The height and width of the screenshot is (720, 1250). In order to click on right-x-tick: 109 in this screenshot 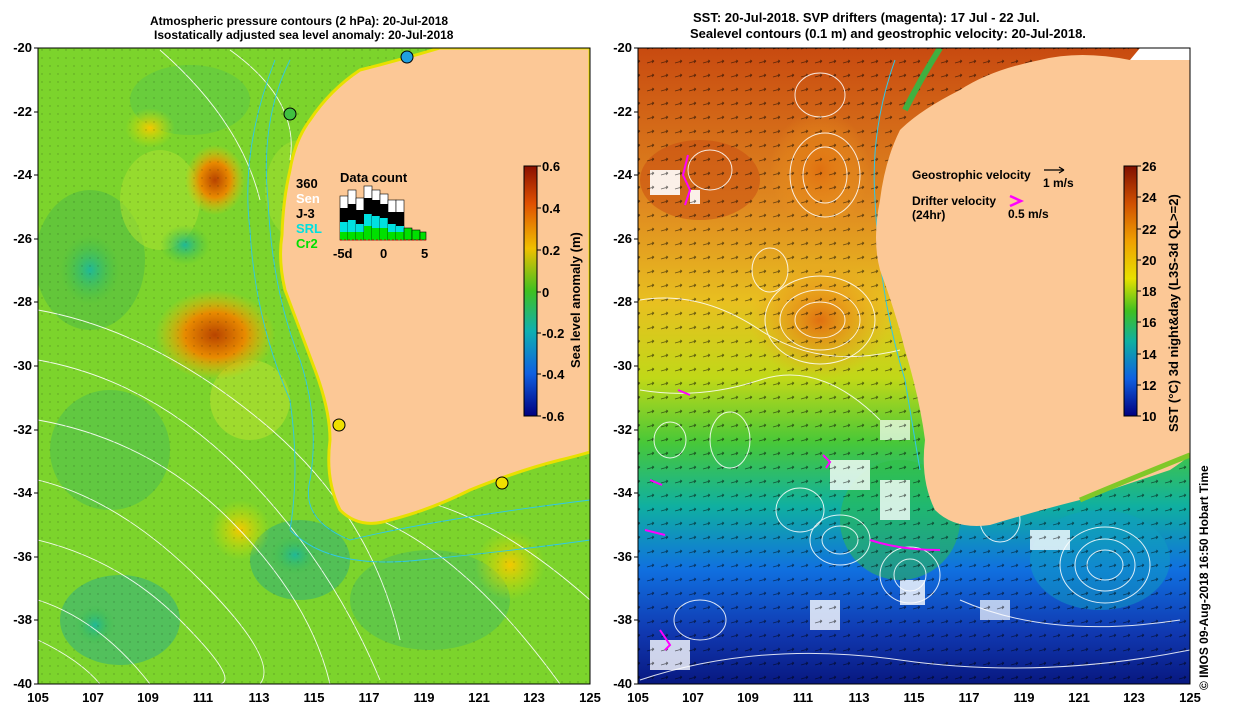, I will do `click(748, 697)`.